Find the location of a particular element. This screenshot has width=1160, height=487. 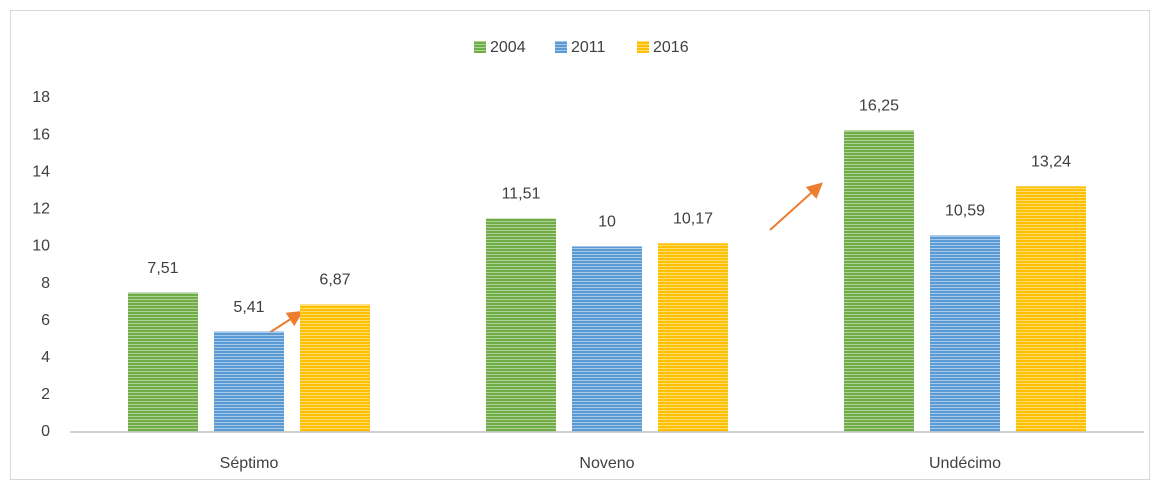

x-tick-label: Undécimo is located at coordinates (965, 463).